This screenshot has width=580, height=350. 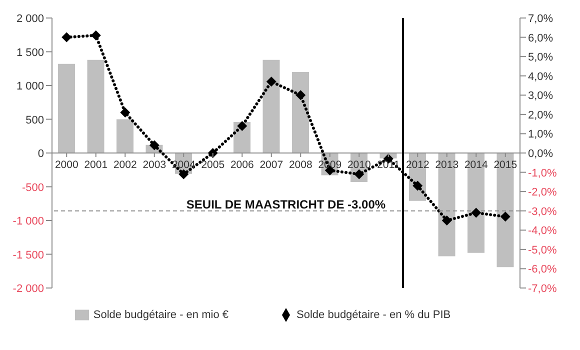 I want to click on y2-tick-label: 3,0%, so click(x=541, y=96).